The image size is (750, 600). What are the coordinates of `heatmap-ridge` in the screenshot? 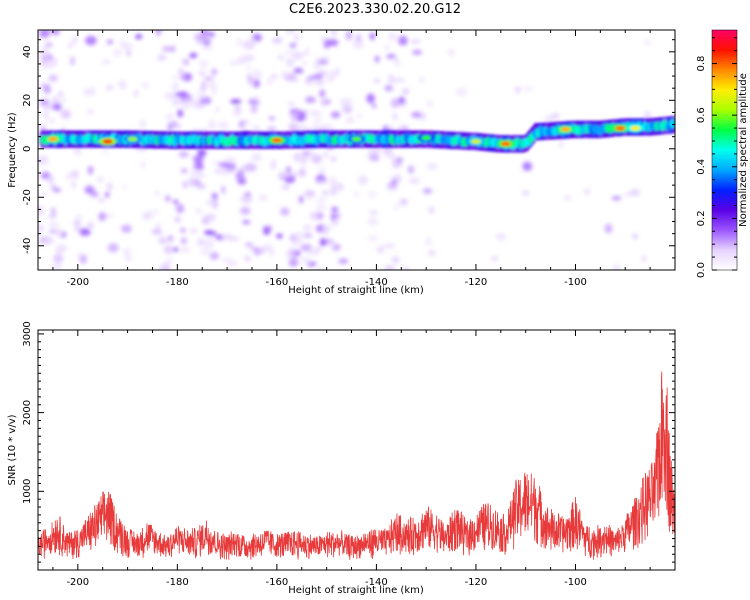 It's located at (357, 134).